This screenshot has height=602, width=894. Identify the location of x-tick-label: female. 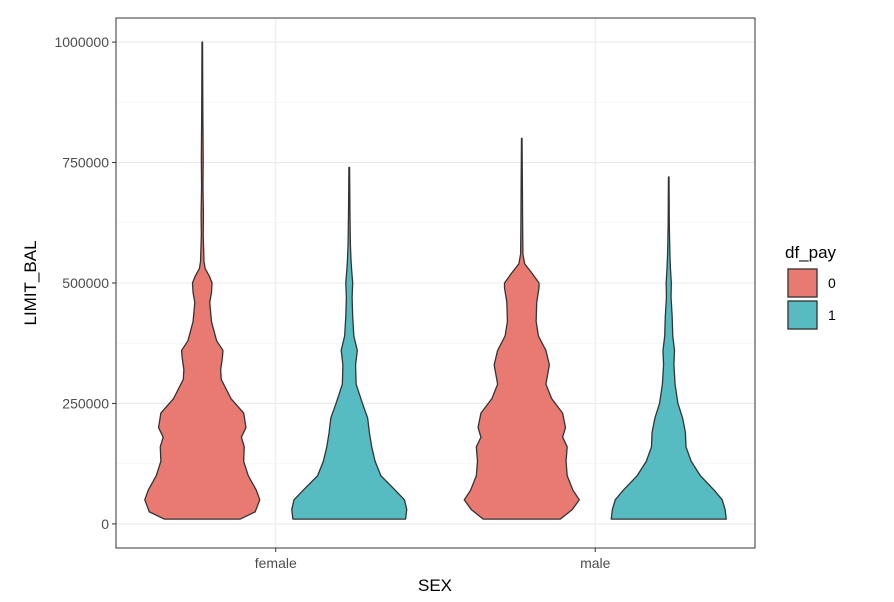
(276, 563).